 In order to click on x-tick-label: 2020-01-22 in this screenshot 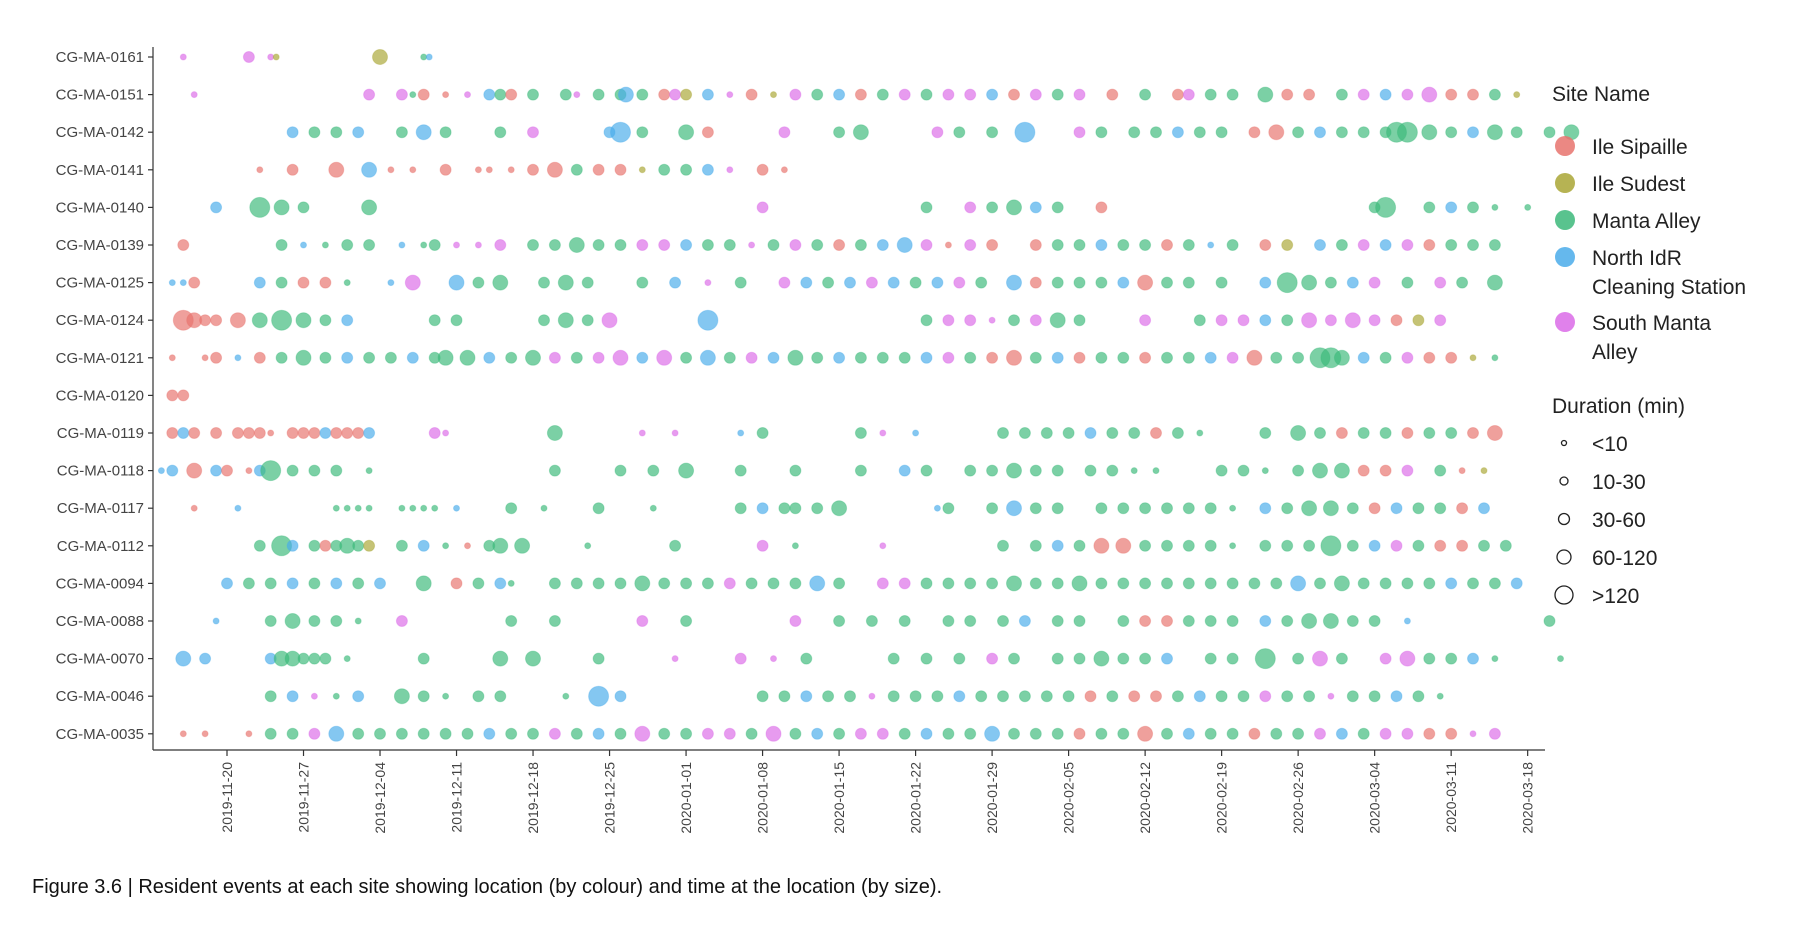, I will do `click(916, 798)`.